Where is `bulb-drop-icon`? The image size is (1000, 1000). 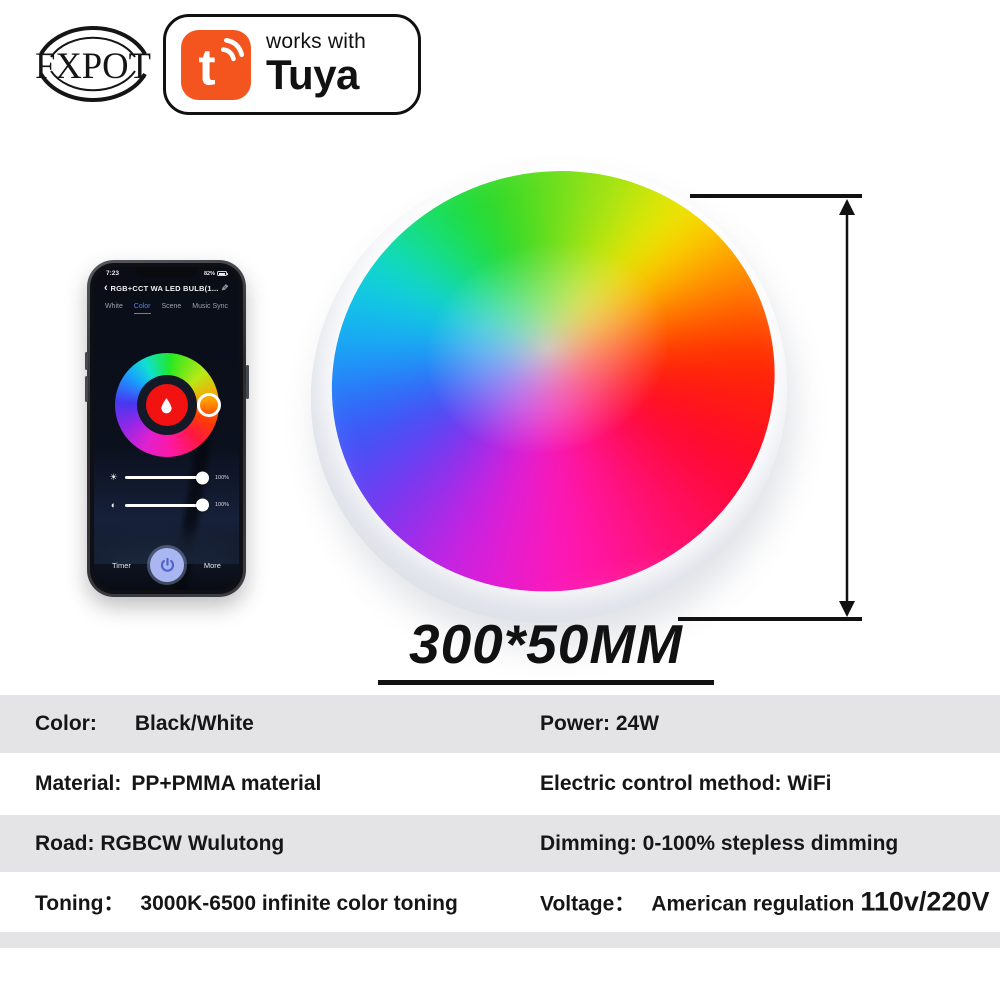 bulb-drop-icon is located at coordinates (166, 405).